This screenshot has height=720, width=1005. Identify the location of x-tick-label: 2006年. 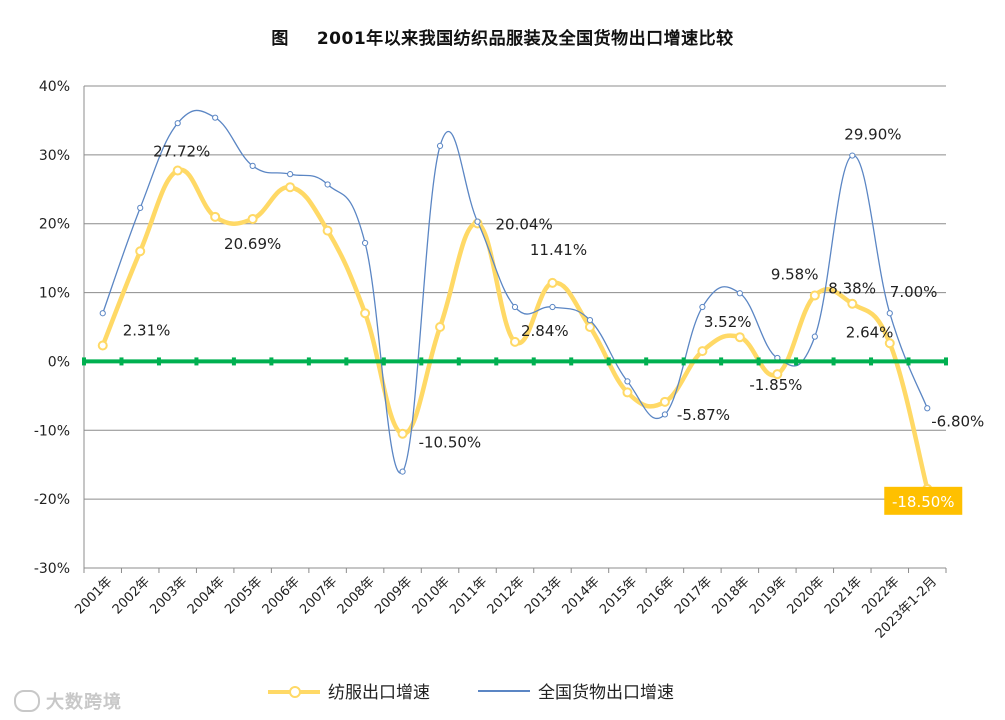
(281, 595).